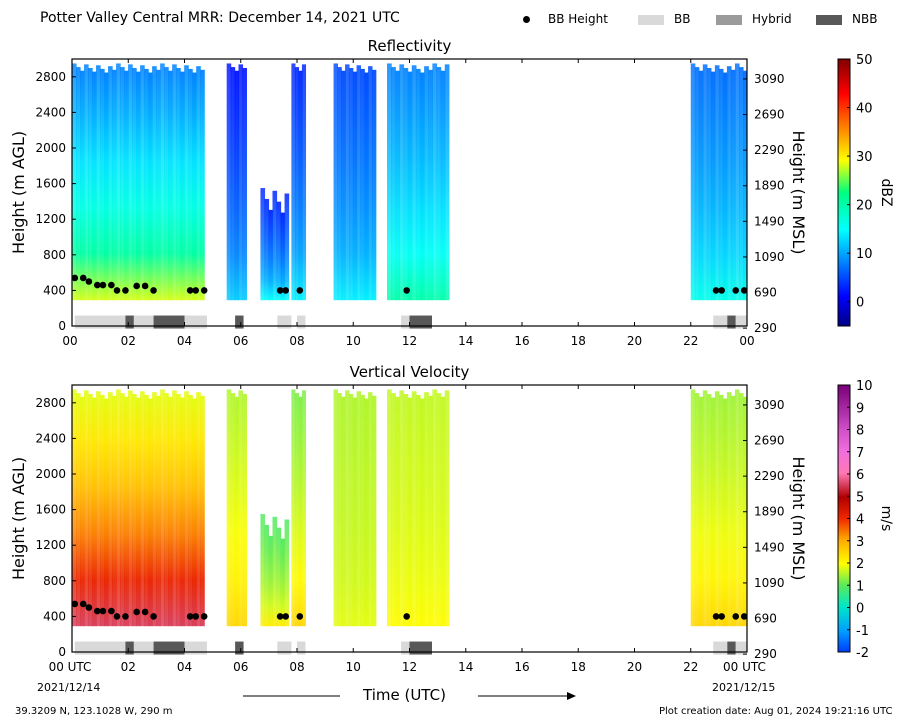  Describe the element at coordinates (886, 519) in the screenshot. I see `colorbar-label: m/s` at that location.